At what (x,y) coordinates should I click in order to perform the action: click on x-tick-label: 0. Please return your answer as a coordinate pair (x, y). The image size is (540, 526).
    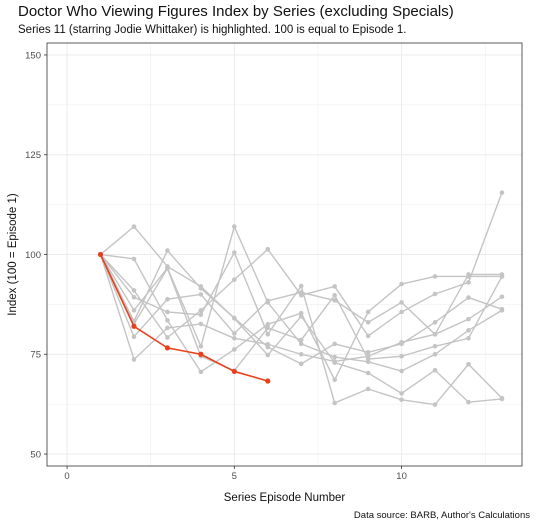
    Looking at the image, I should click on (66, 476).